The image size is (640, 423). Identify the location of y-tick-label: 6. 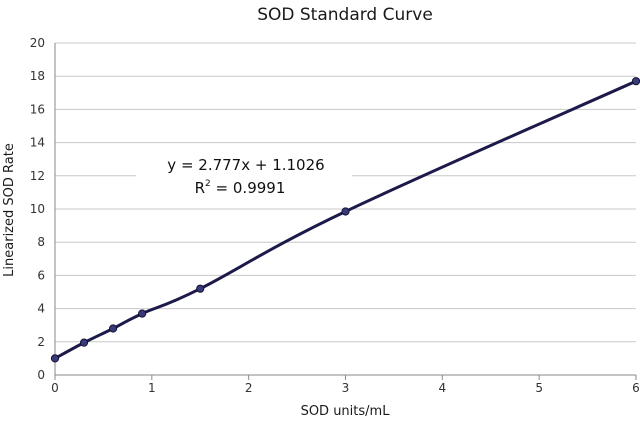
(41, 275).